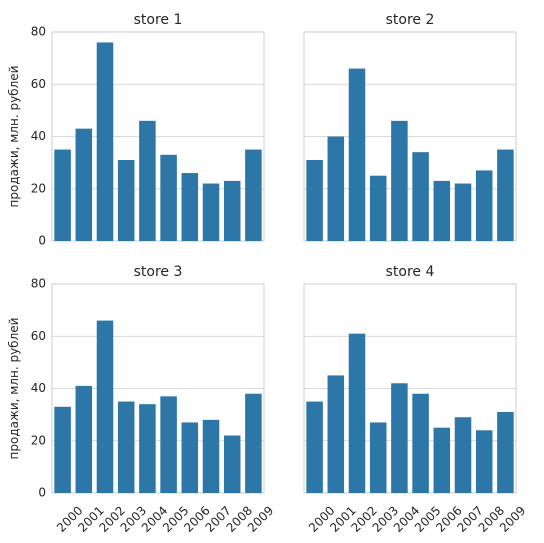 This screenshot has width=544, height=543. Describe the element at coordinates (410, 272) in the screenshot. I see `panel-title: store 4` at that location.